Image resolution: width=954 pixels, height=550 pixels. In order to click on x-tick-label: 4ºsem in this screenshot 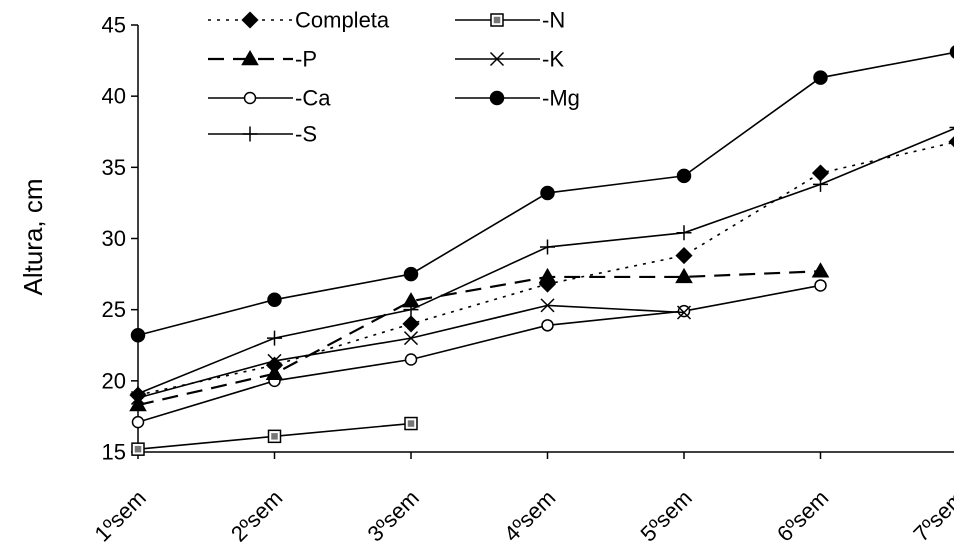, I will do `click(529, 515)`.